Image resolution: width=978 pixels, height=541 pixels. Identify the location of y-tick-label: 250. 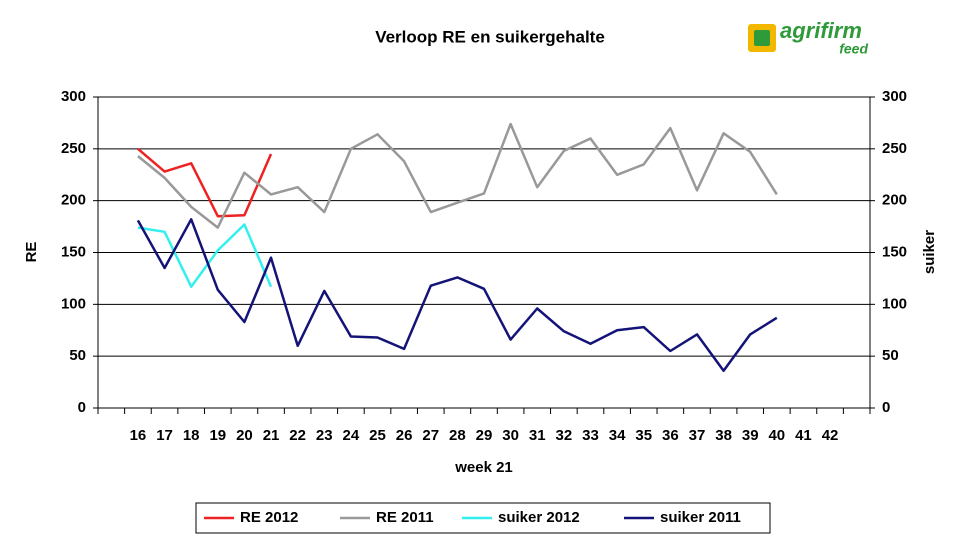
(73, 148).